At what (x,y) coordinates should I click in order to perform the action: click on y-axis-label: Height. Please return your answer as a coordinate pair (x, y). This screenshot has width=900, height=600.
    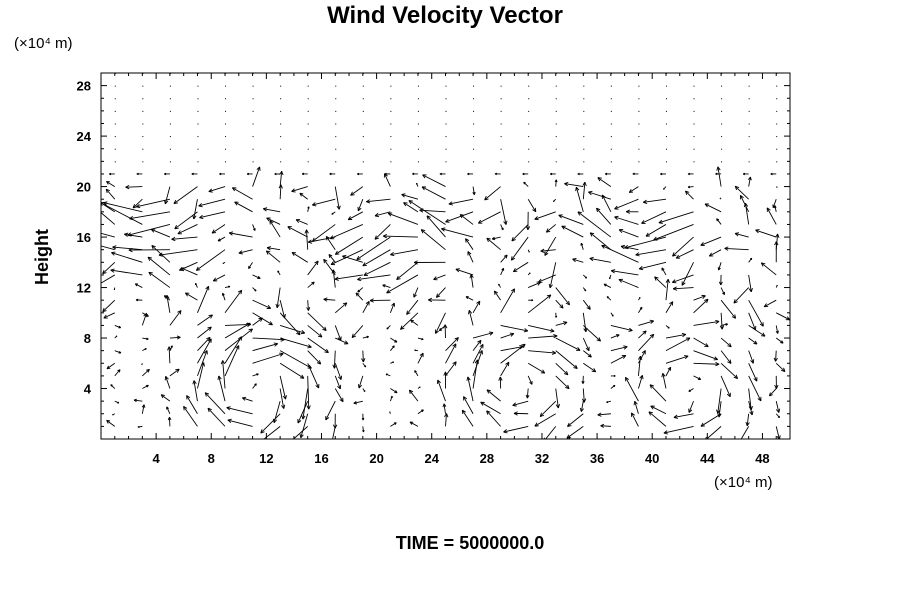
    Looking at the image, I should click on (42, 257).